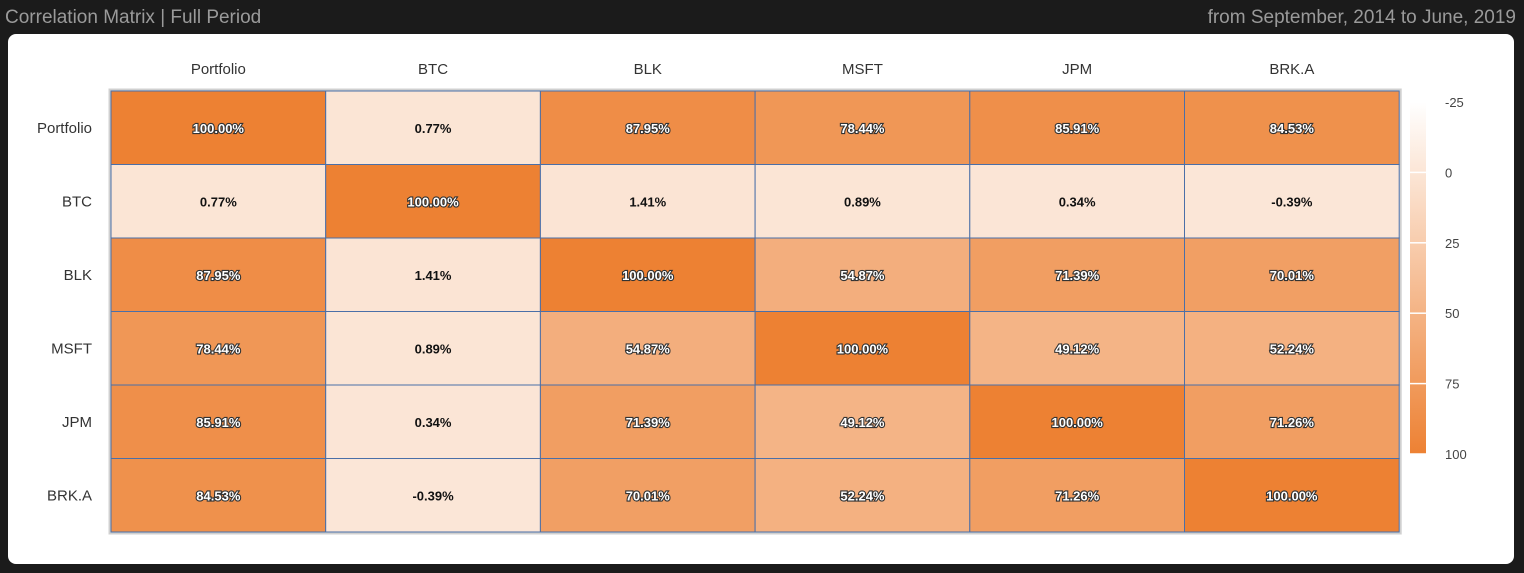 Image resolution: width=1524 pixels, height=573 pixels. Describe the element at coordinates (77, 201) in the screenshot. I see `row-label-1: BTC` at that location.